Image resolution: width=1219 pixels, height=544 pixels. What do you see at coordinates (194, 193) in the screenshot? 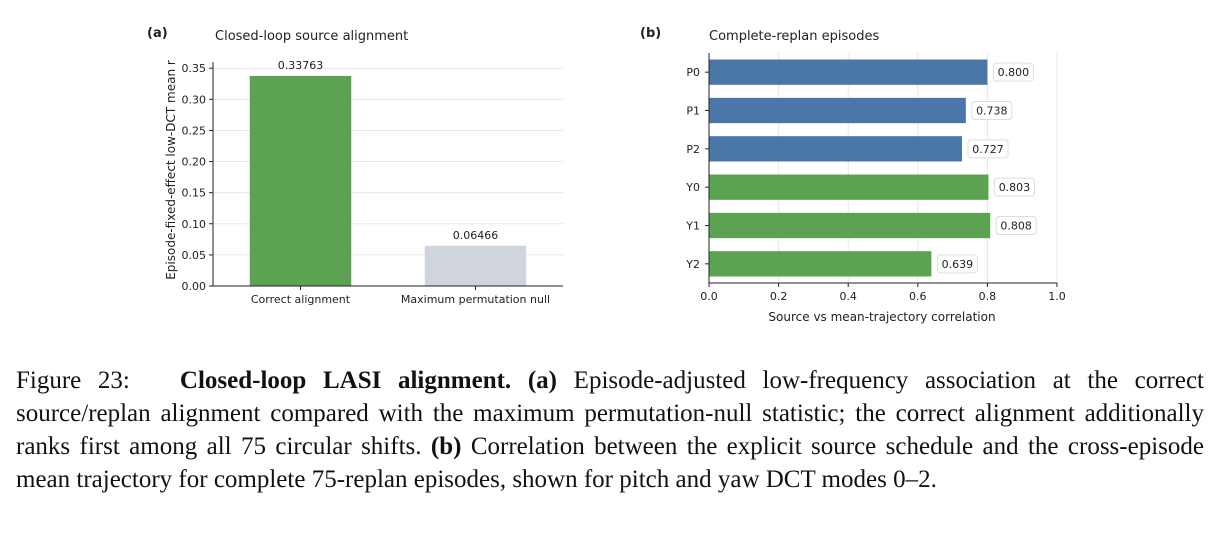
I see `y-tick-label: 0.15` at bounding box center [194, 193].